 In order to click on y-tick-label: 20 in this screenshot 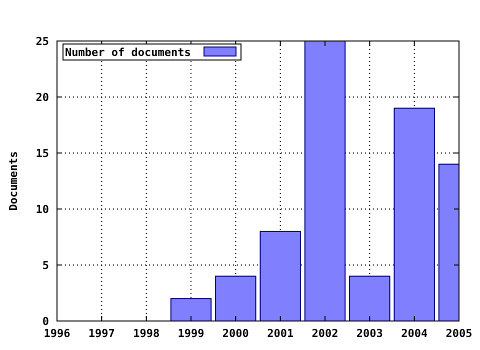, I will do `click(42, 97)`.